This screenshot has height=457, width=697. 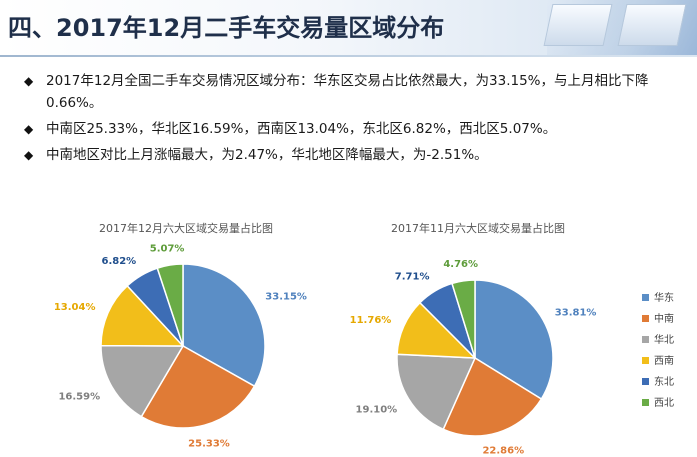 What do you see at coordinates (142, 315) in the screenshot?
I see `pie-slice-西南` at bounding box center [142, 315].